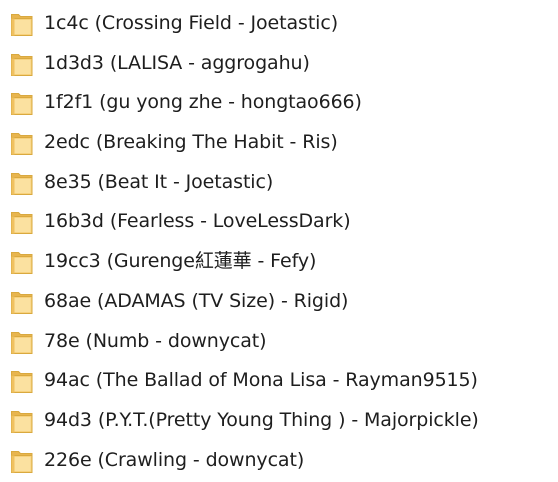 This screenshot has height=482, width=558. Describe the element at coordinates (191, 142) in the screenshot. I see `folder-name: 2edc (Breaking The Habit - Ris)` at that location.